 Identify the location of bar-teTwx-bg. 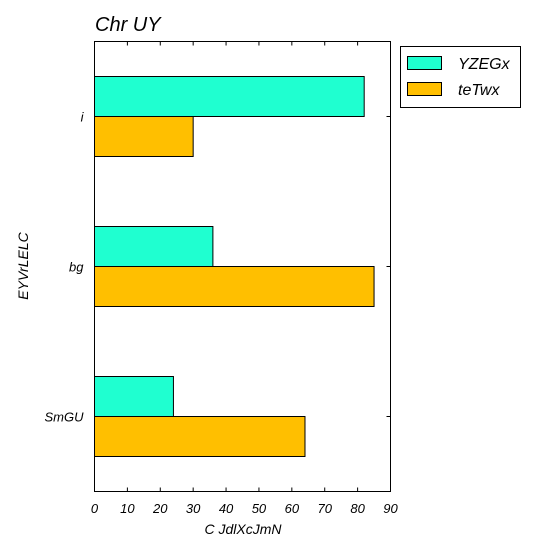
(234, 286).